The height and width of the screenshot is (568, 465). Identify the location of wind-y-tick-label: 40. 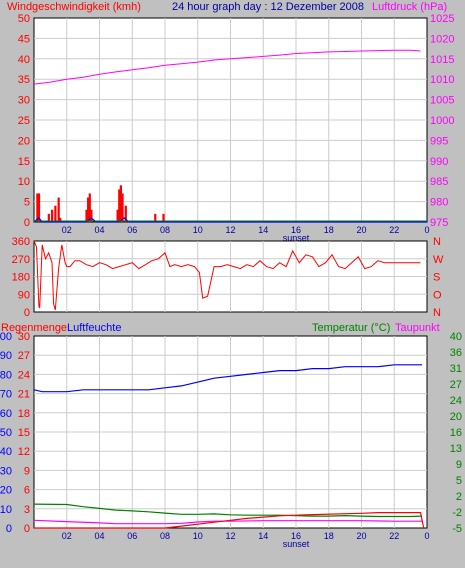
(24, 60).